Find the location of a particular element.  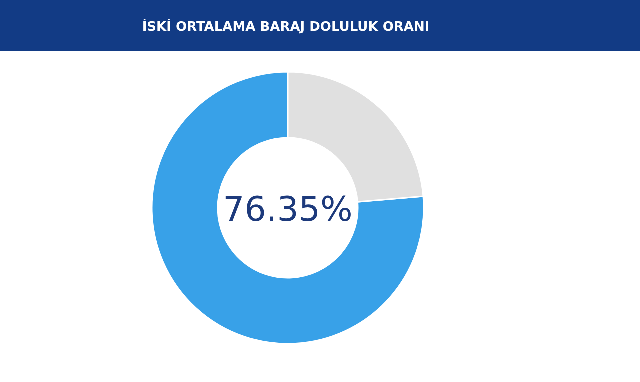

data-label: 76.35% is located at coordinates (288, 210).